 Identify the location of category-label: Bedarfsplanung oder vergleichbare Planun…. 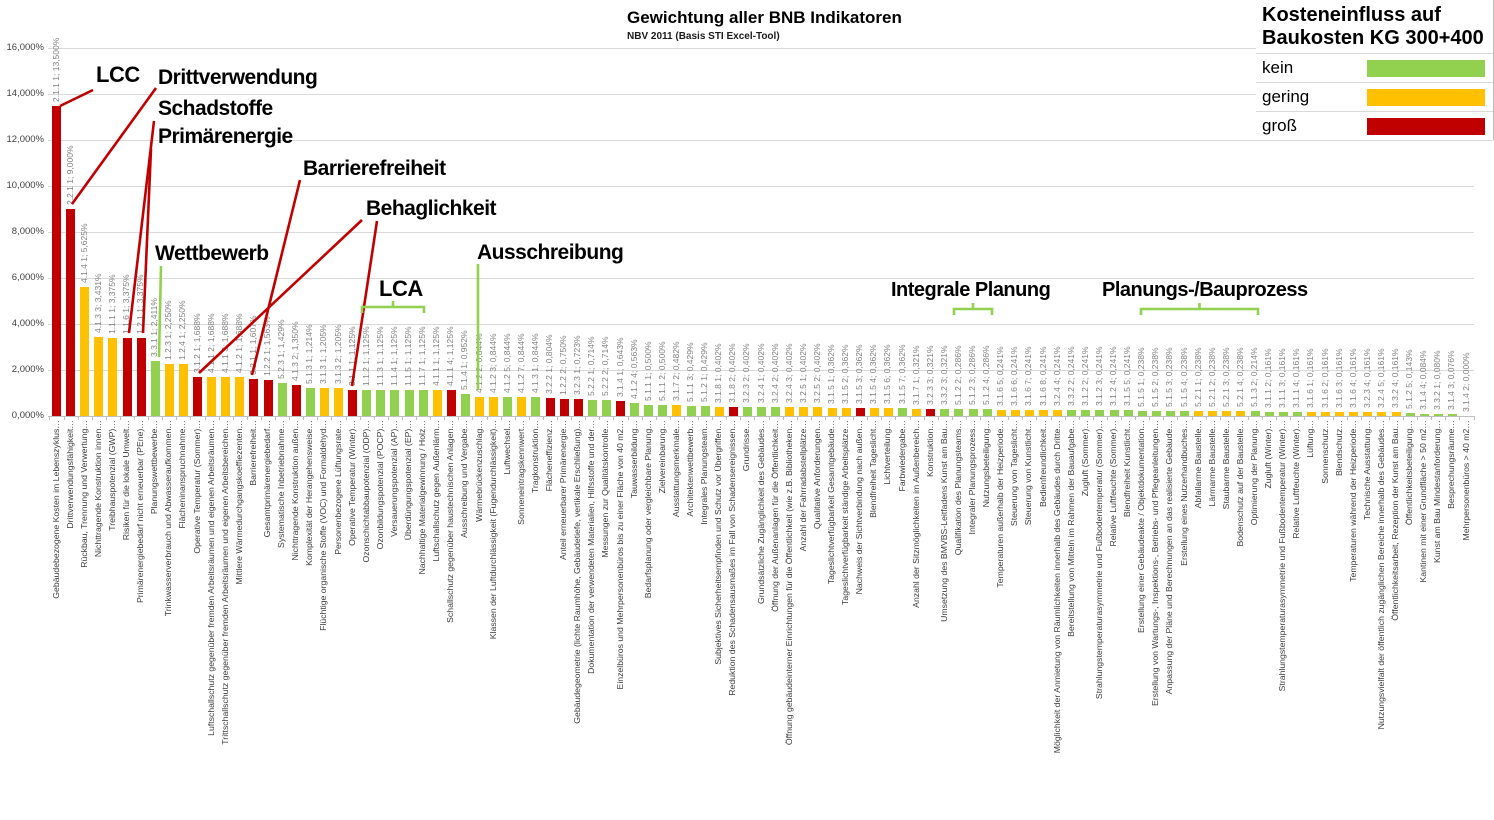
(647, 509).